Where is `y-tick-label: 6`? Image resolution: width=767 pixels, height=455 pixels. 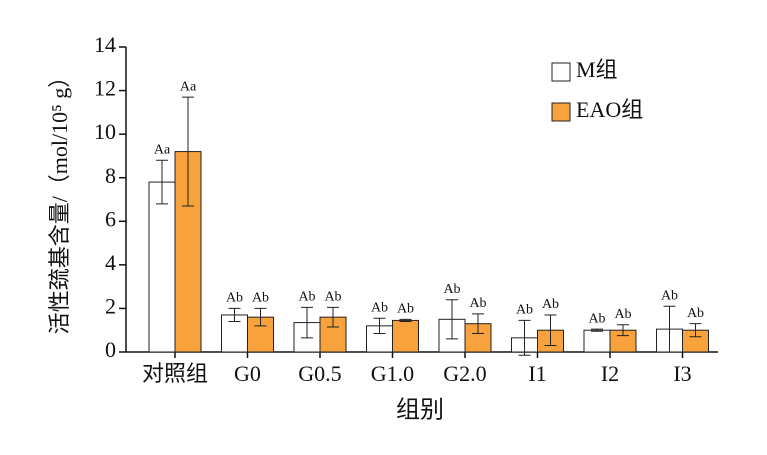 y-tick-label: 6 is located at coordinates (110, 218).